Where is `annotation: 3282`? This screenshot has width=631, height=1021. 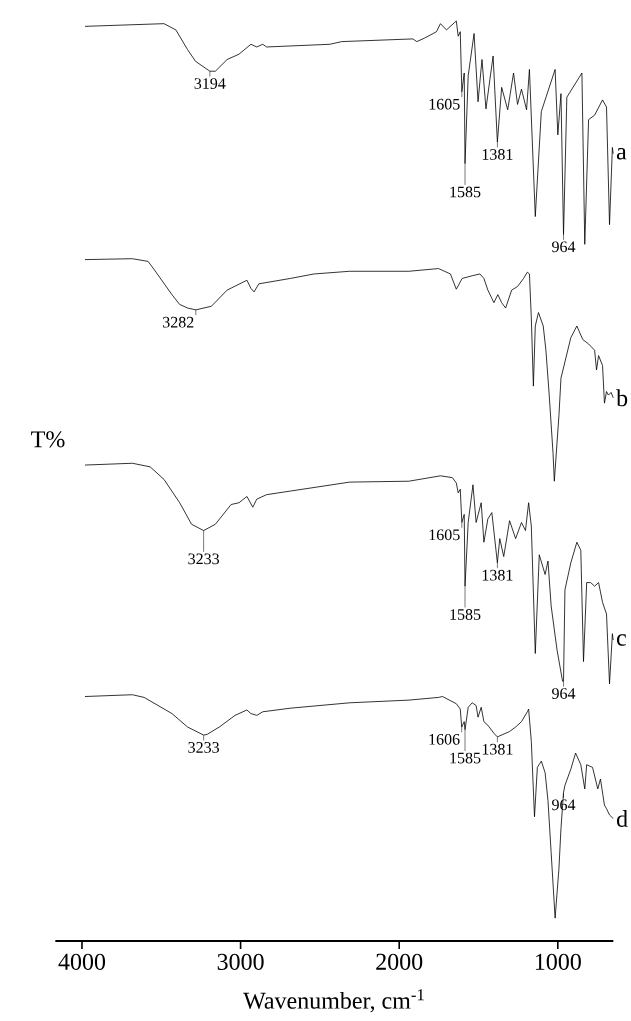 annotation: 3282 is located at coordinates (178, 322).